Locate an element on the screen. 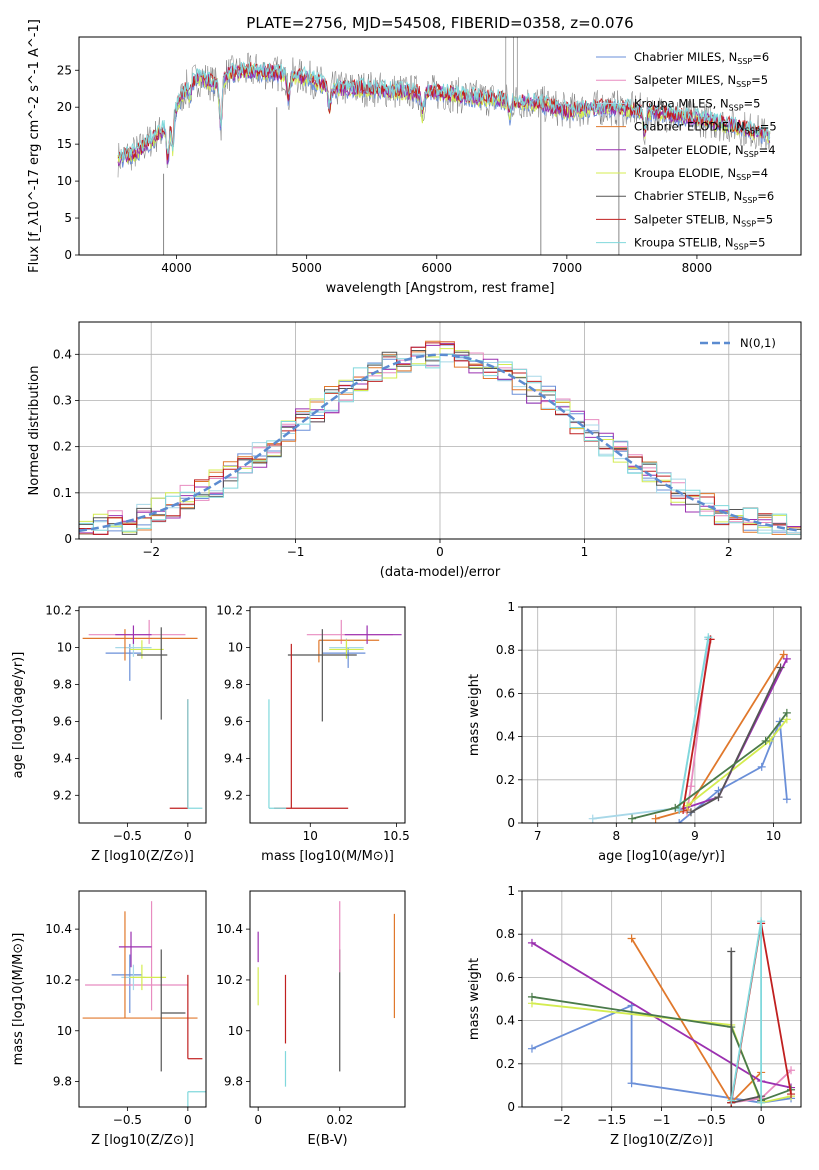  x-tick-label: 9 is located at coordinates (695, 836).